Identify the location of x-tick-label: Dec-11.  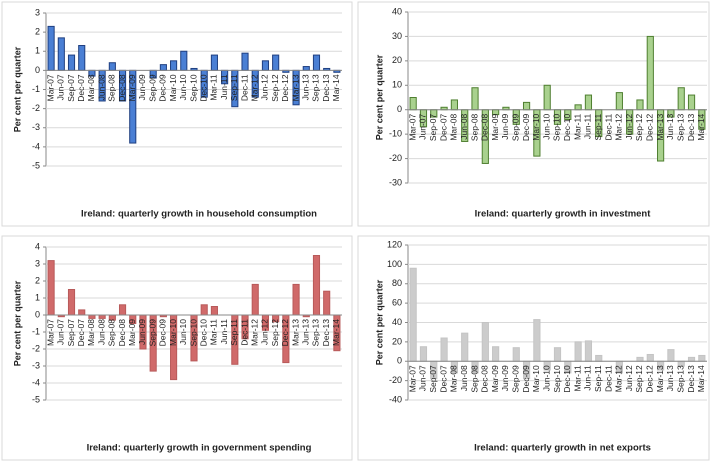
(608, 126).